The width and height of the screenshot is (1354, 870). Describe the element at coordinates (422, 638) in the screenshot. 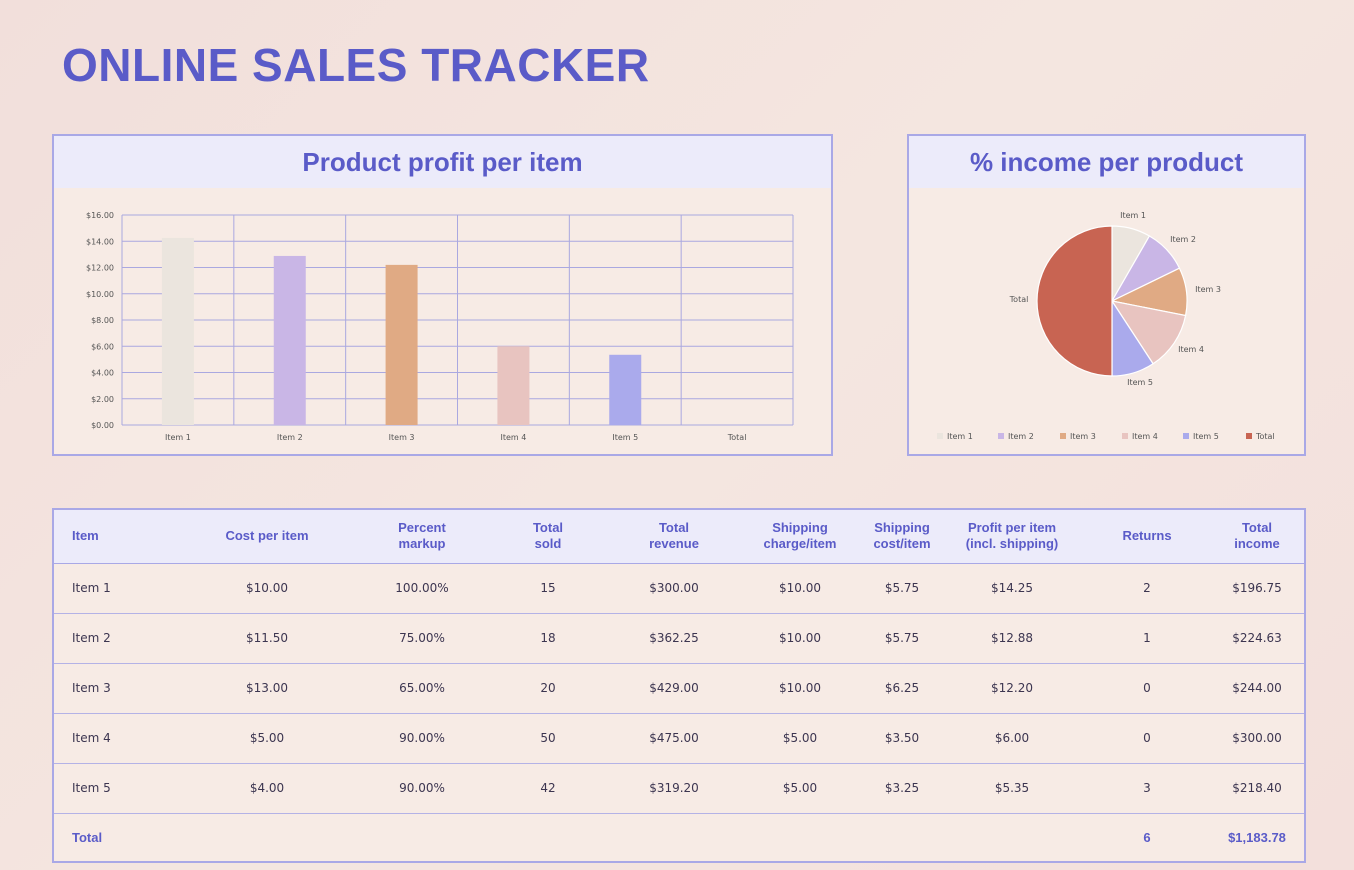

I see `cell-percent-markup: 75.00%` at that location.